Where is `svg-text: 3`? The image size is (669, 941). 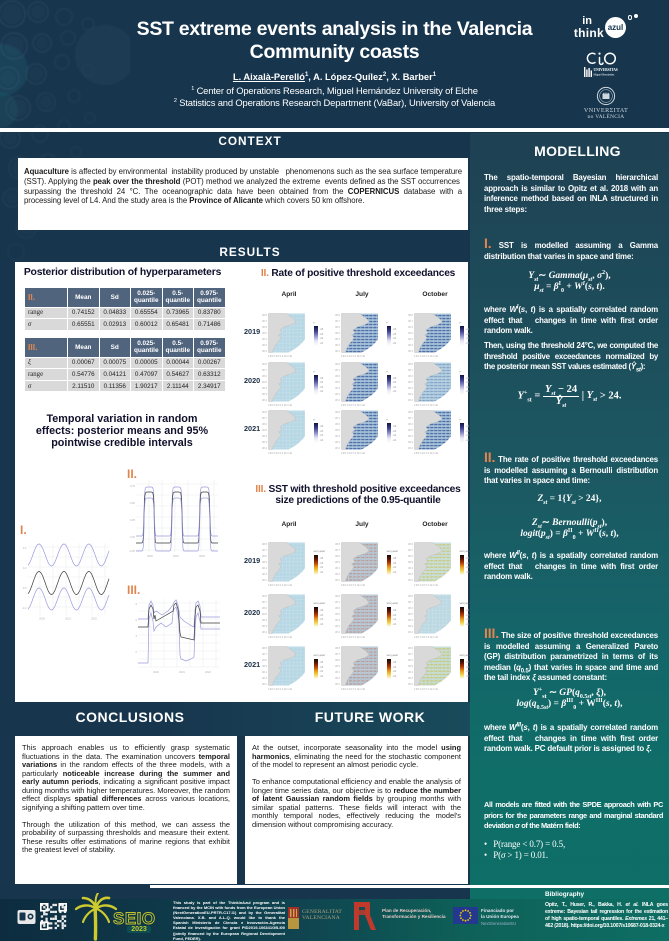 svg-text: 3 is located at coordinates (137, 636).